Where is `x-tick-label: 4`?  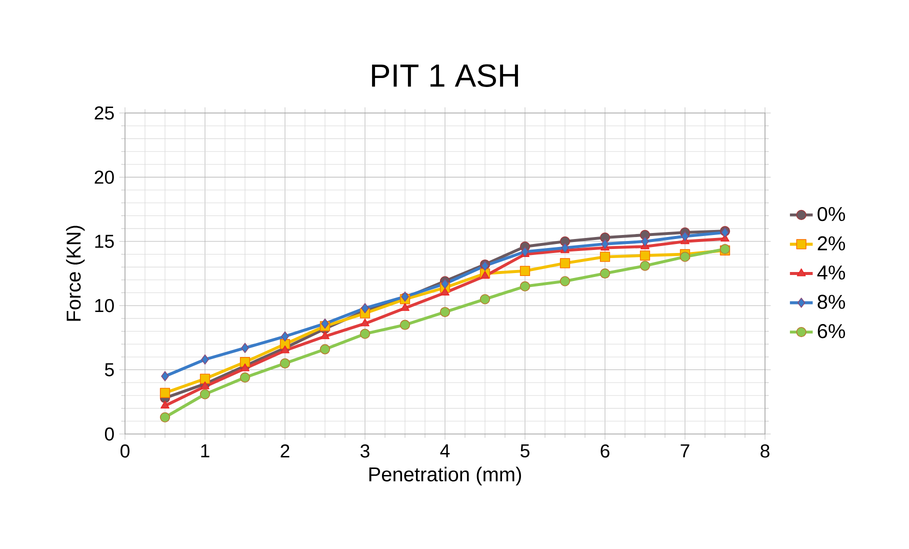
x-tick-label: 4 is located at coordinates (445, 451).